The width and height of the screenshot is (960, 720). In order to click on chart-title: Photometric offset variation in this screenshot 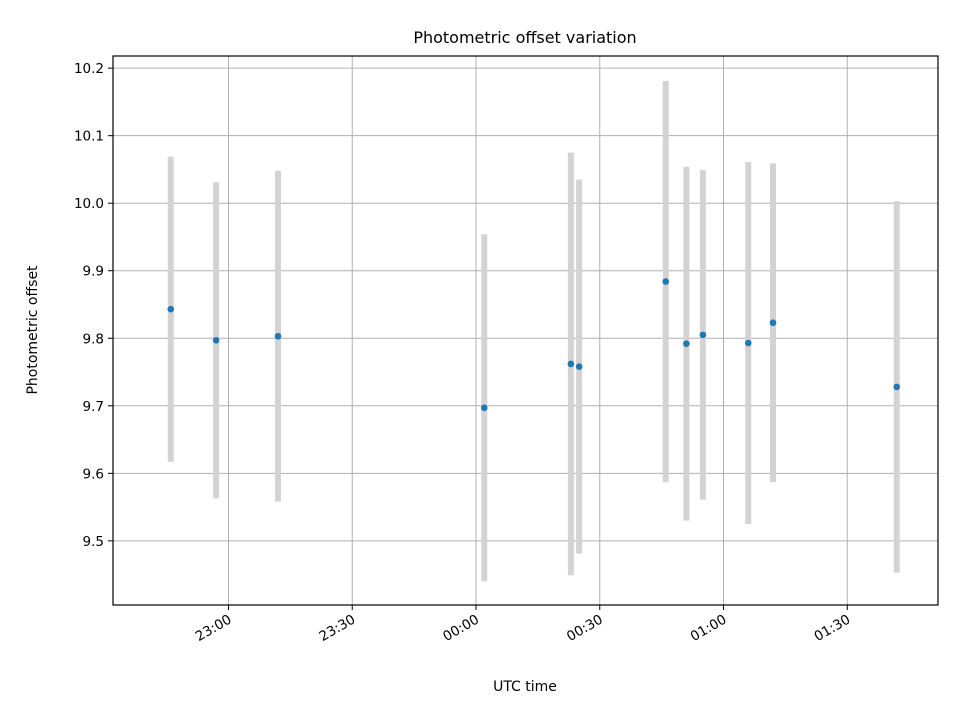, I will do `click(524, 37)`.